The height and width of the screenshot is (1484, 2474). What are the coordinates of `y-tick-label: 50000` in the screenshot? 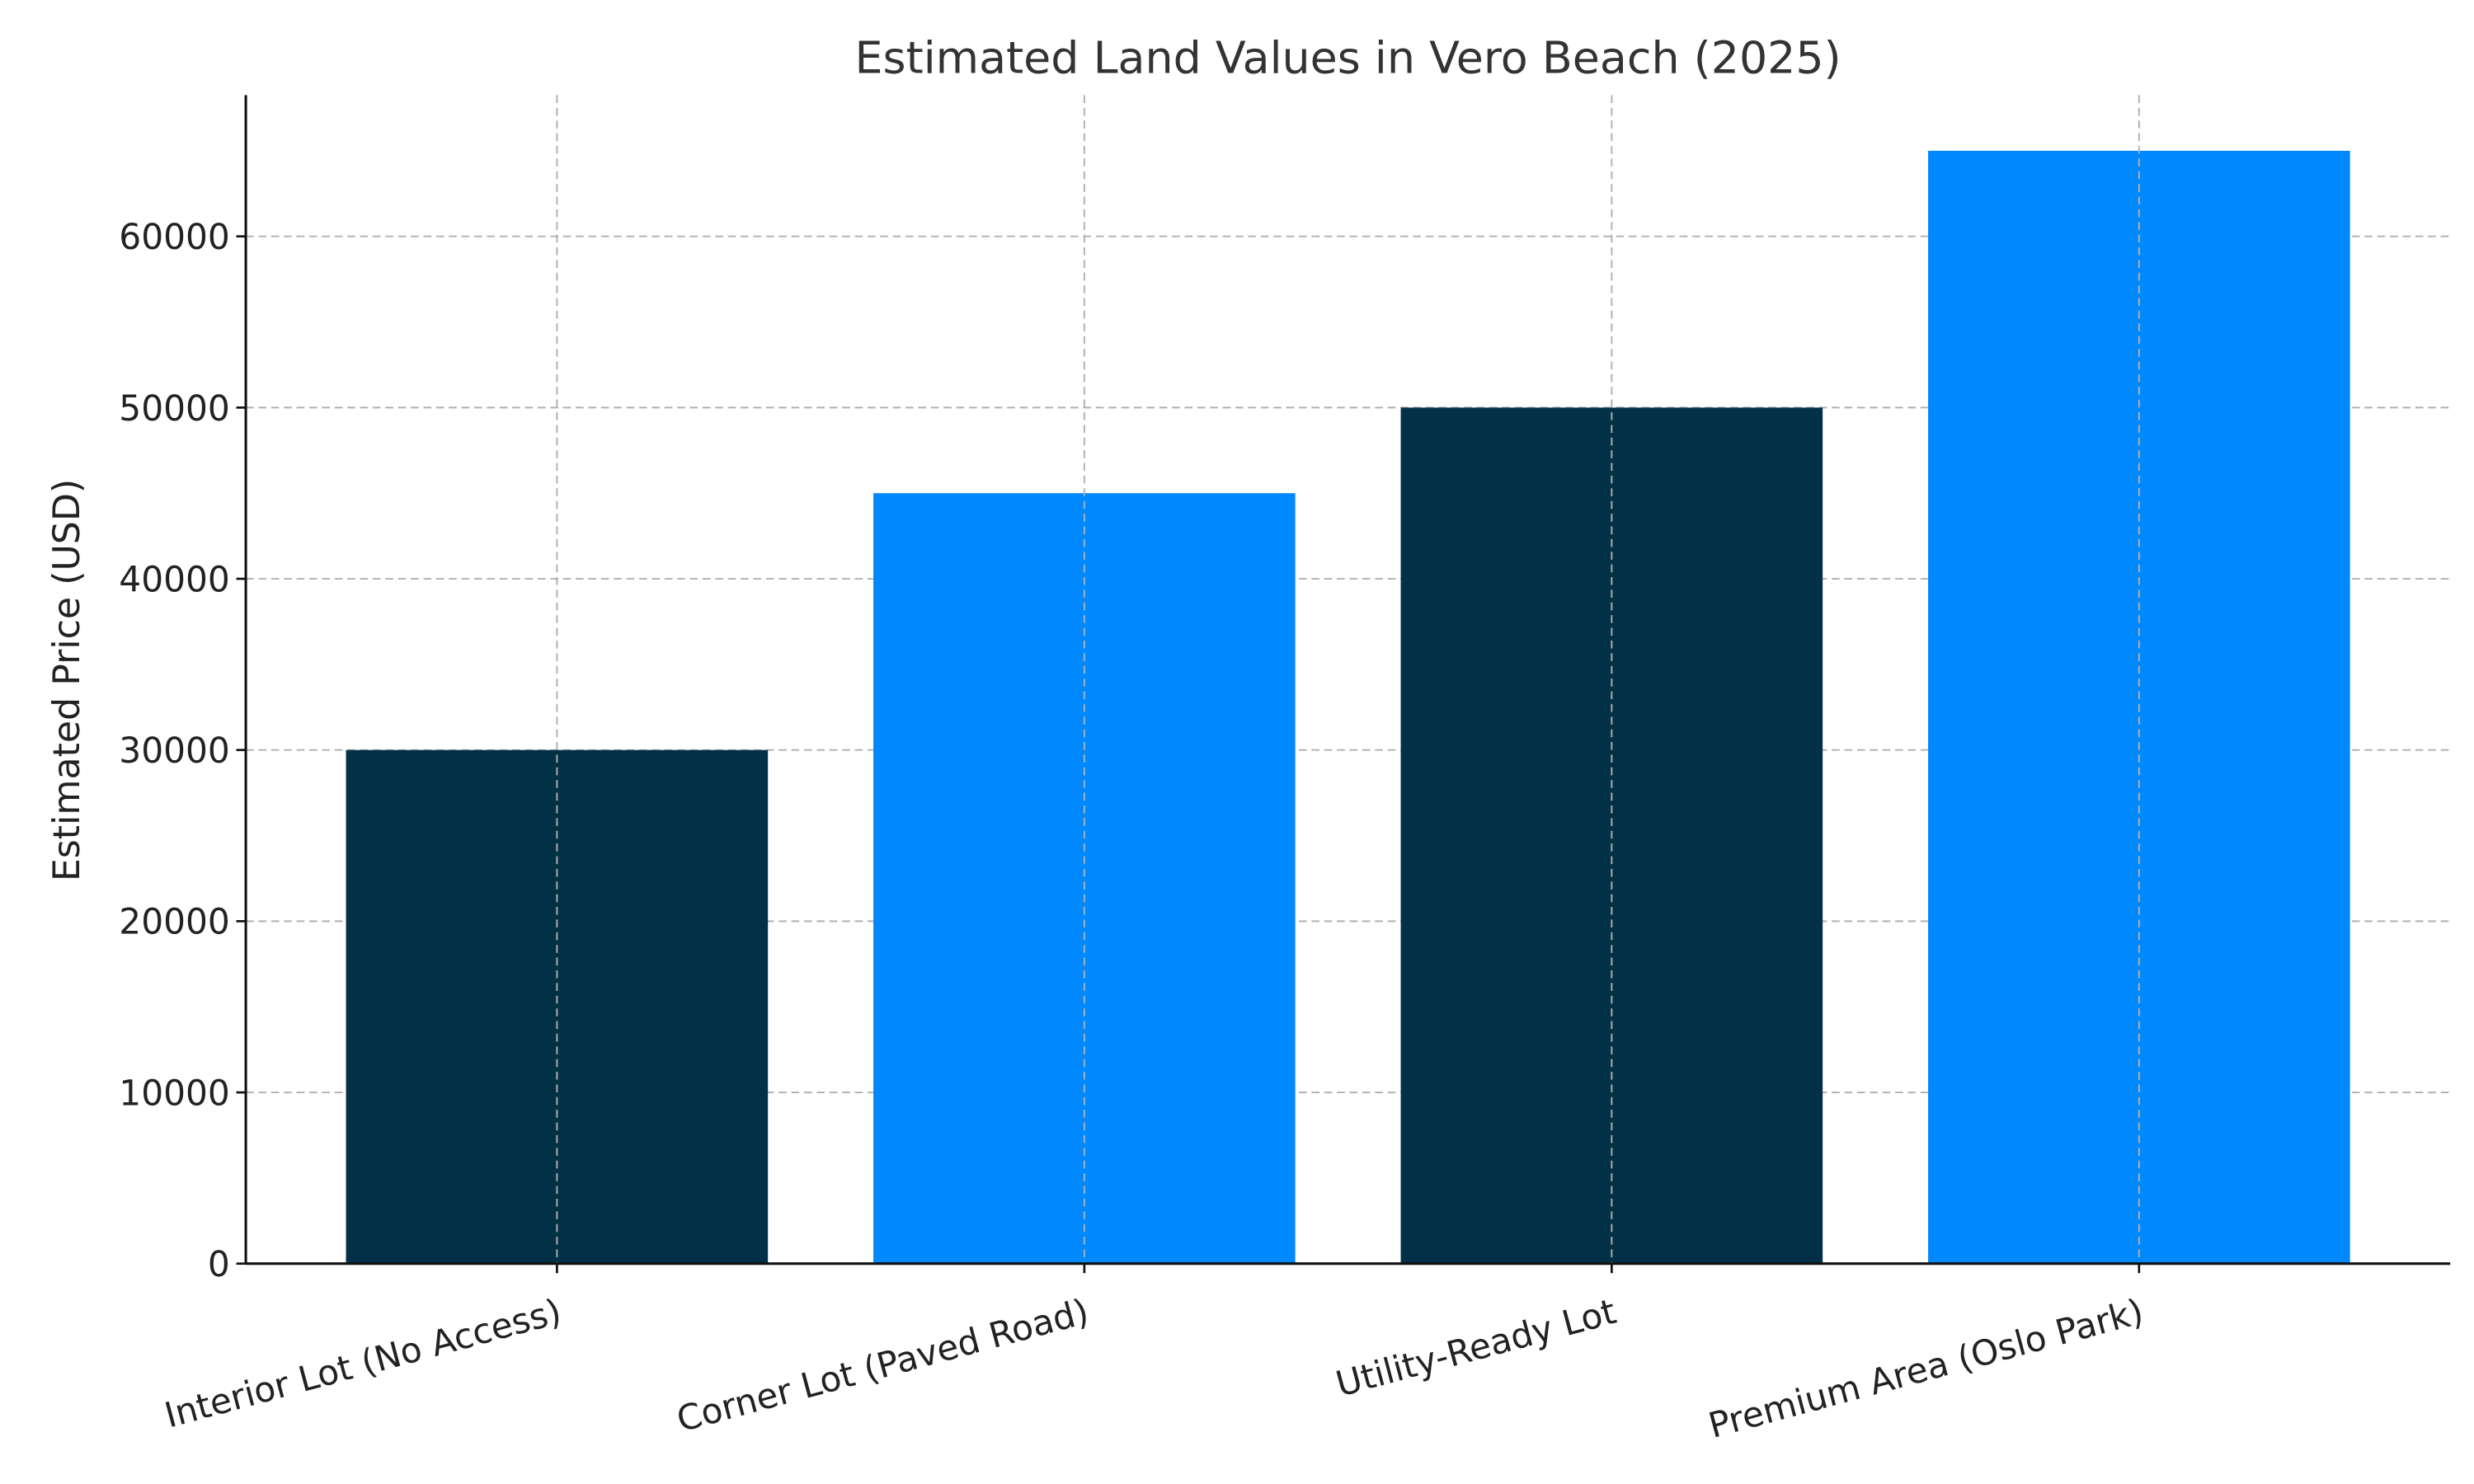 It's located at (174, 408).